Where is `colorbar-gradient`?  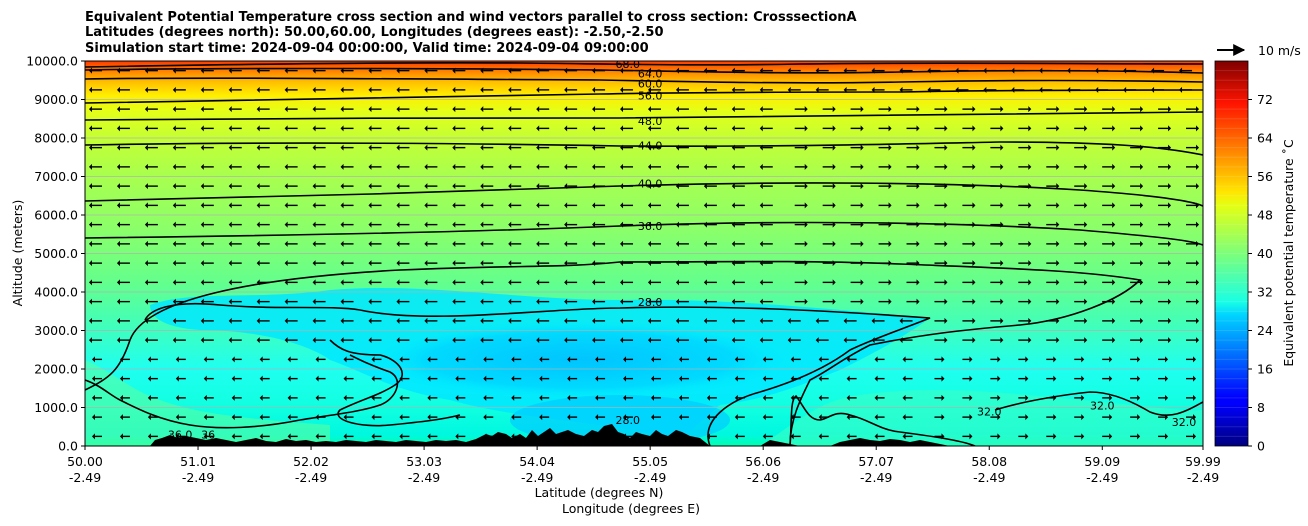
colorbar-gradient is located at coordinates (1231, 253).